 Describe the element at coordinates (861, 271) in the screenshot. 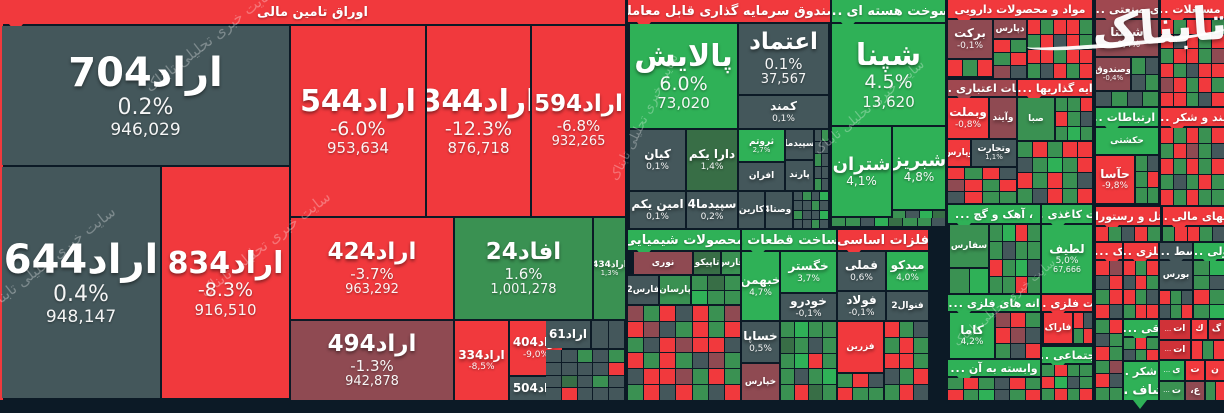

I see `stock-tile: فملی 0,6%` at that location.